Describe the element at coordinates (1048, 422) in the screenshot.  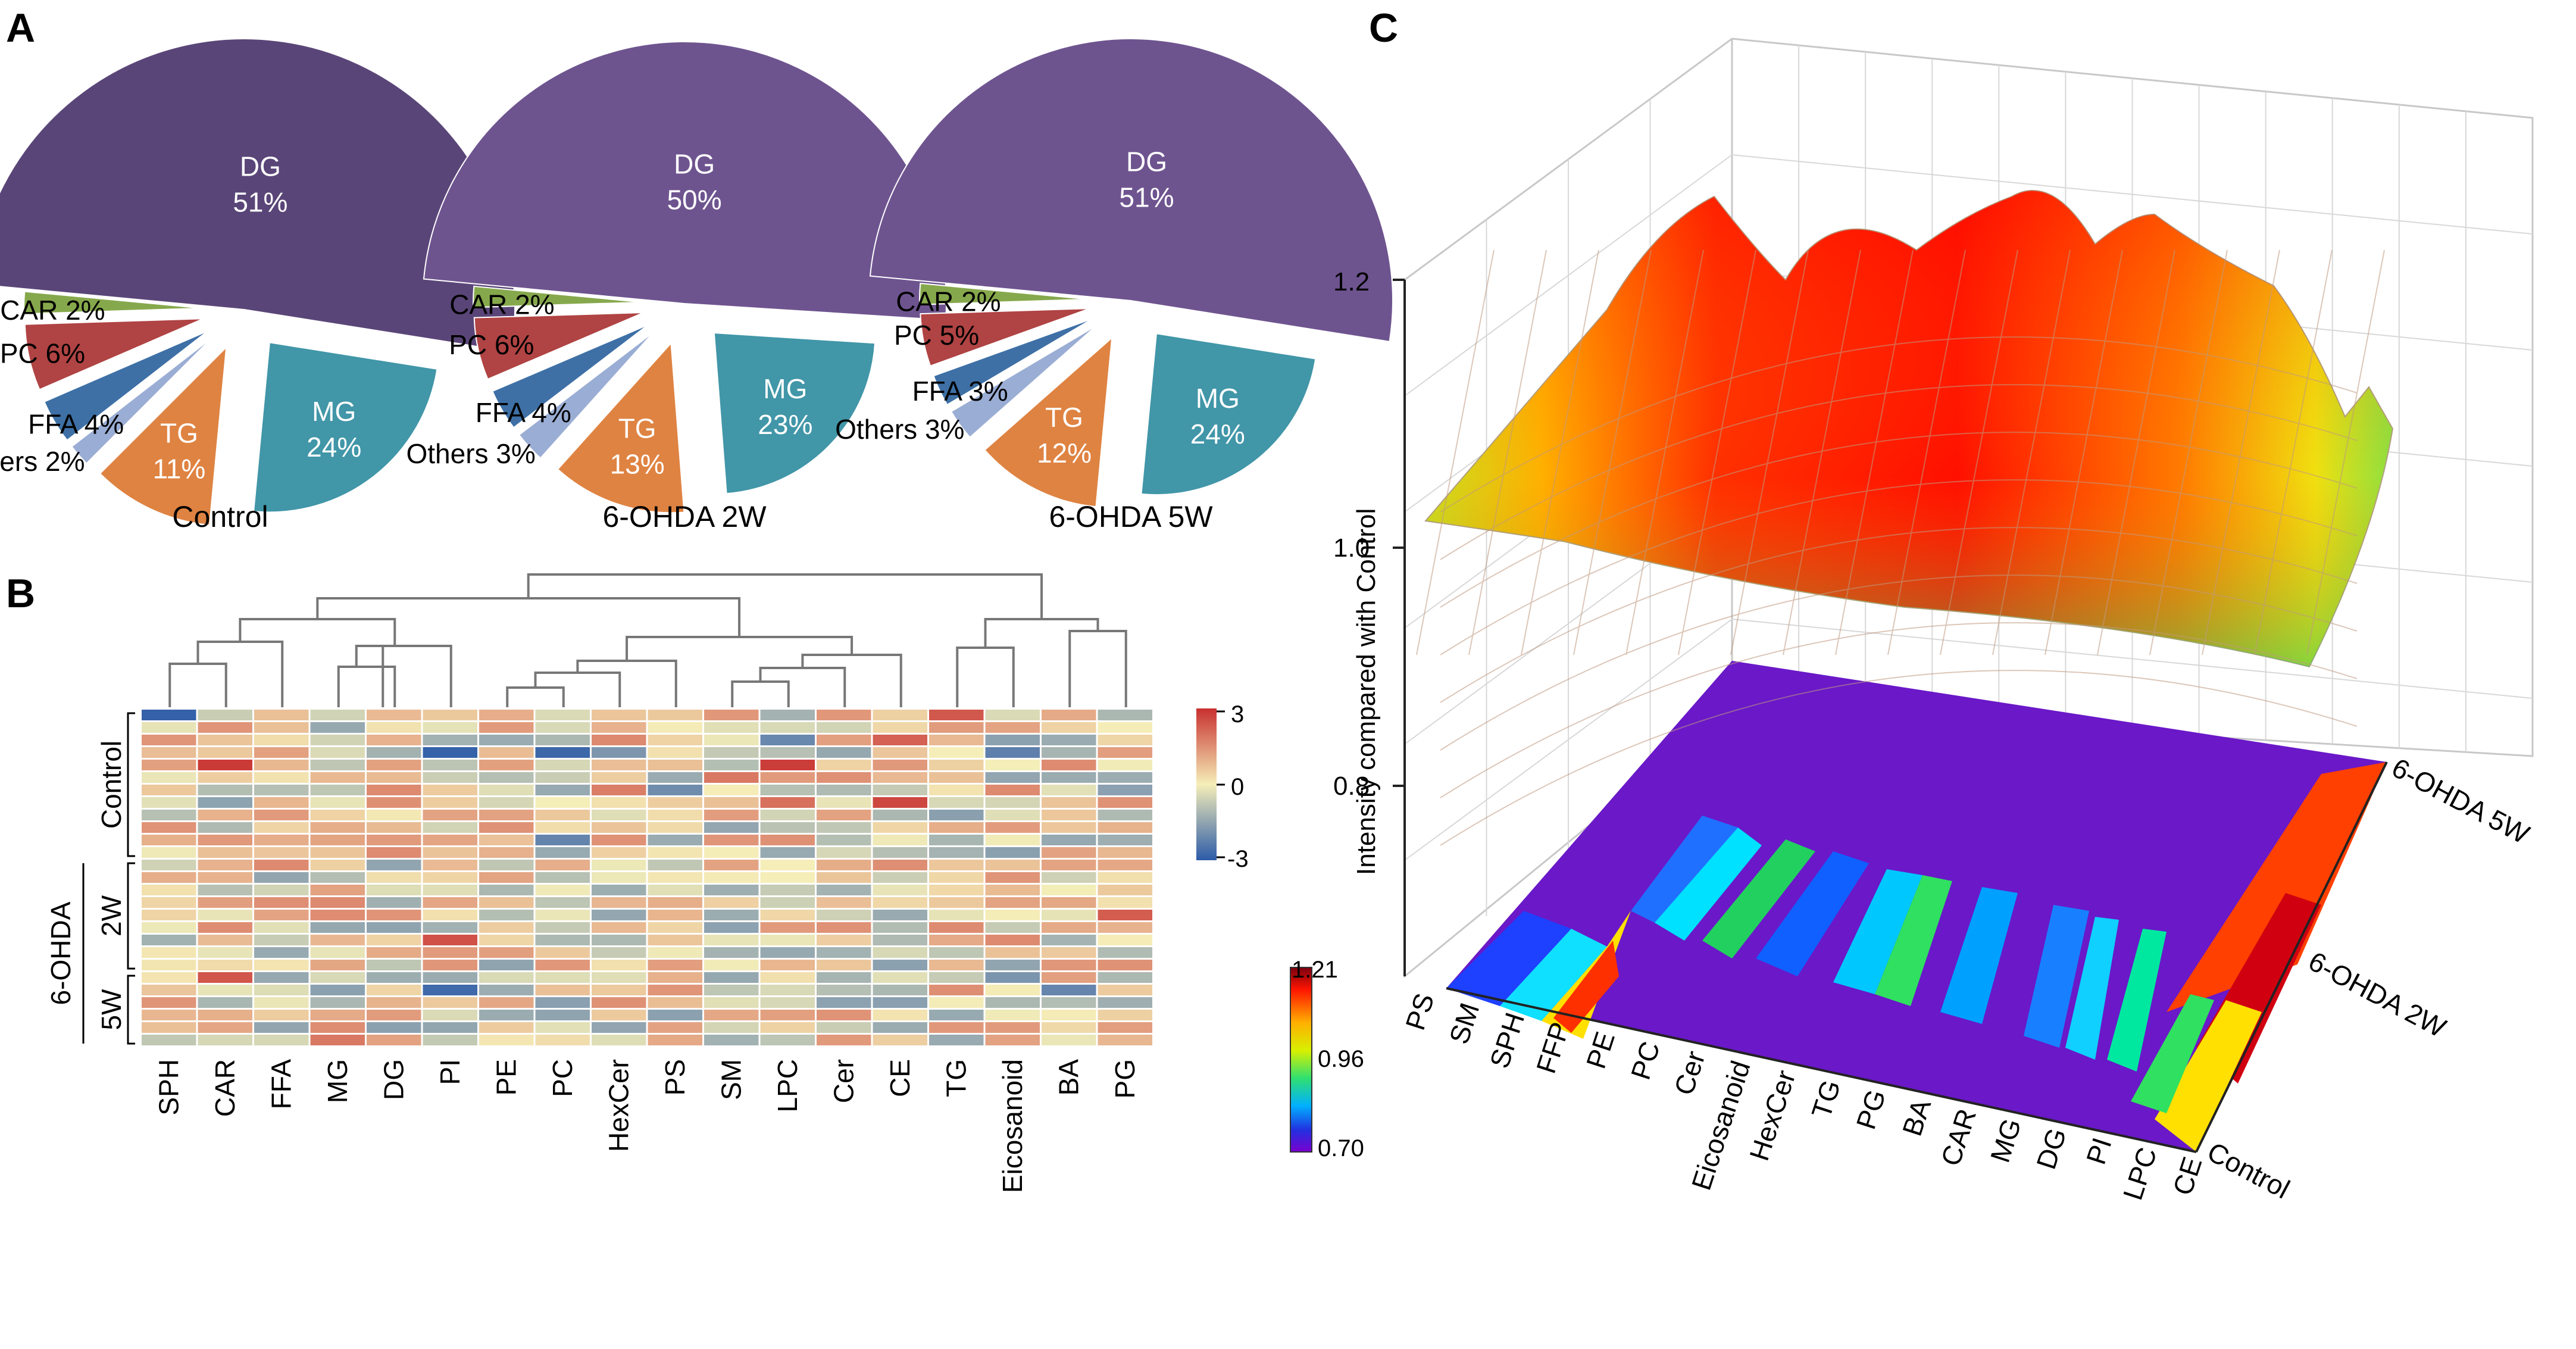
I see `pie-slice-tg` at that location.